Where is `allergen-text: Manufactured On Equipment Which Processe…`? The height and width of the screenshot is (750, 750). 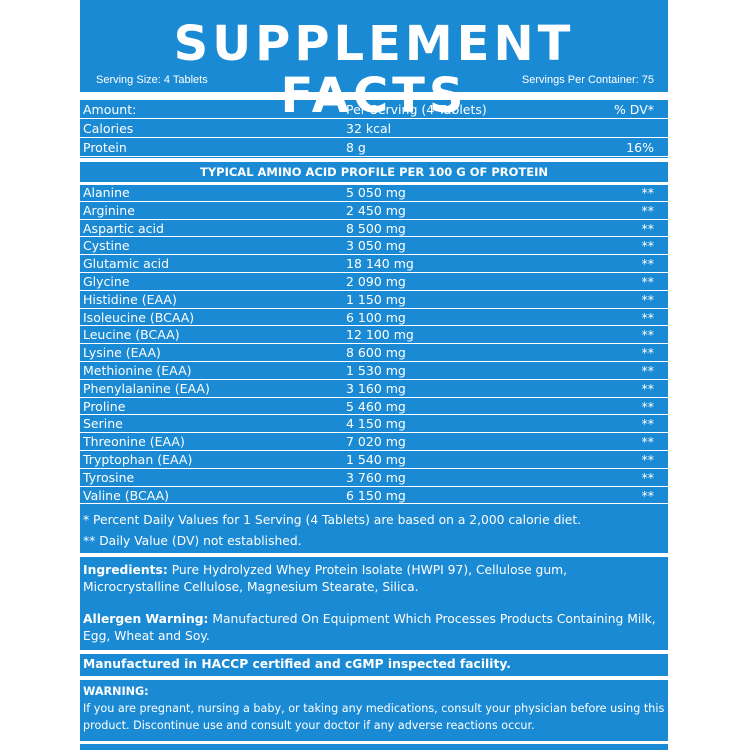
allergen-text: Manufactured On Equipment Which Processe… is located at coordinates (369, 627).